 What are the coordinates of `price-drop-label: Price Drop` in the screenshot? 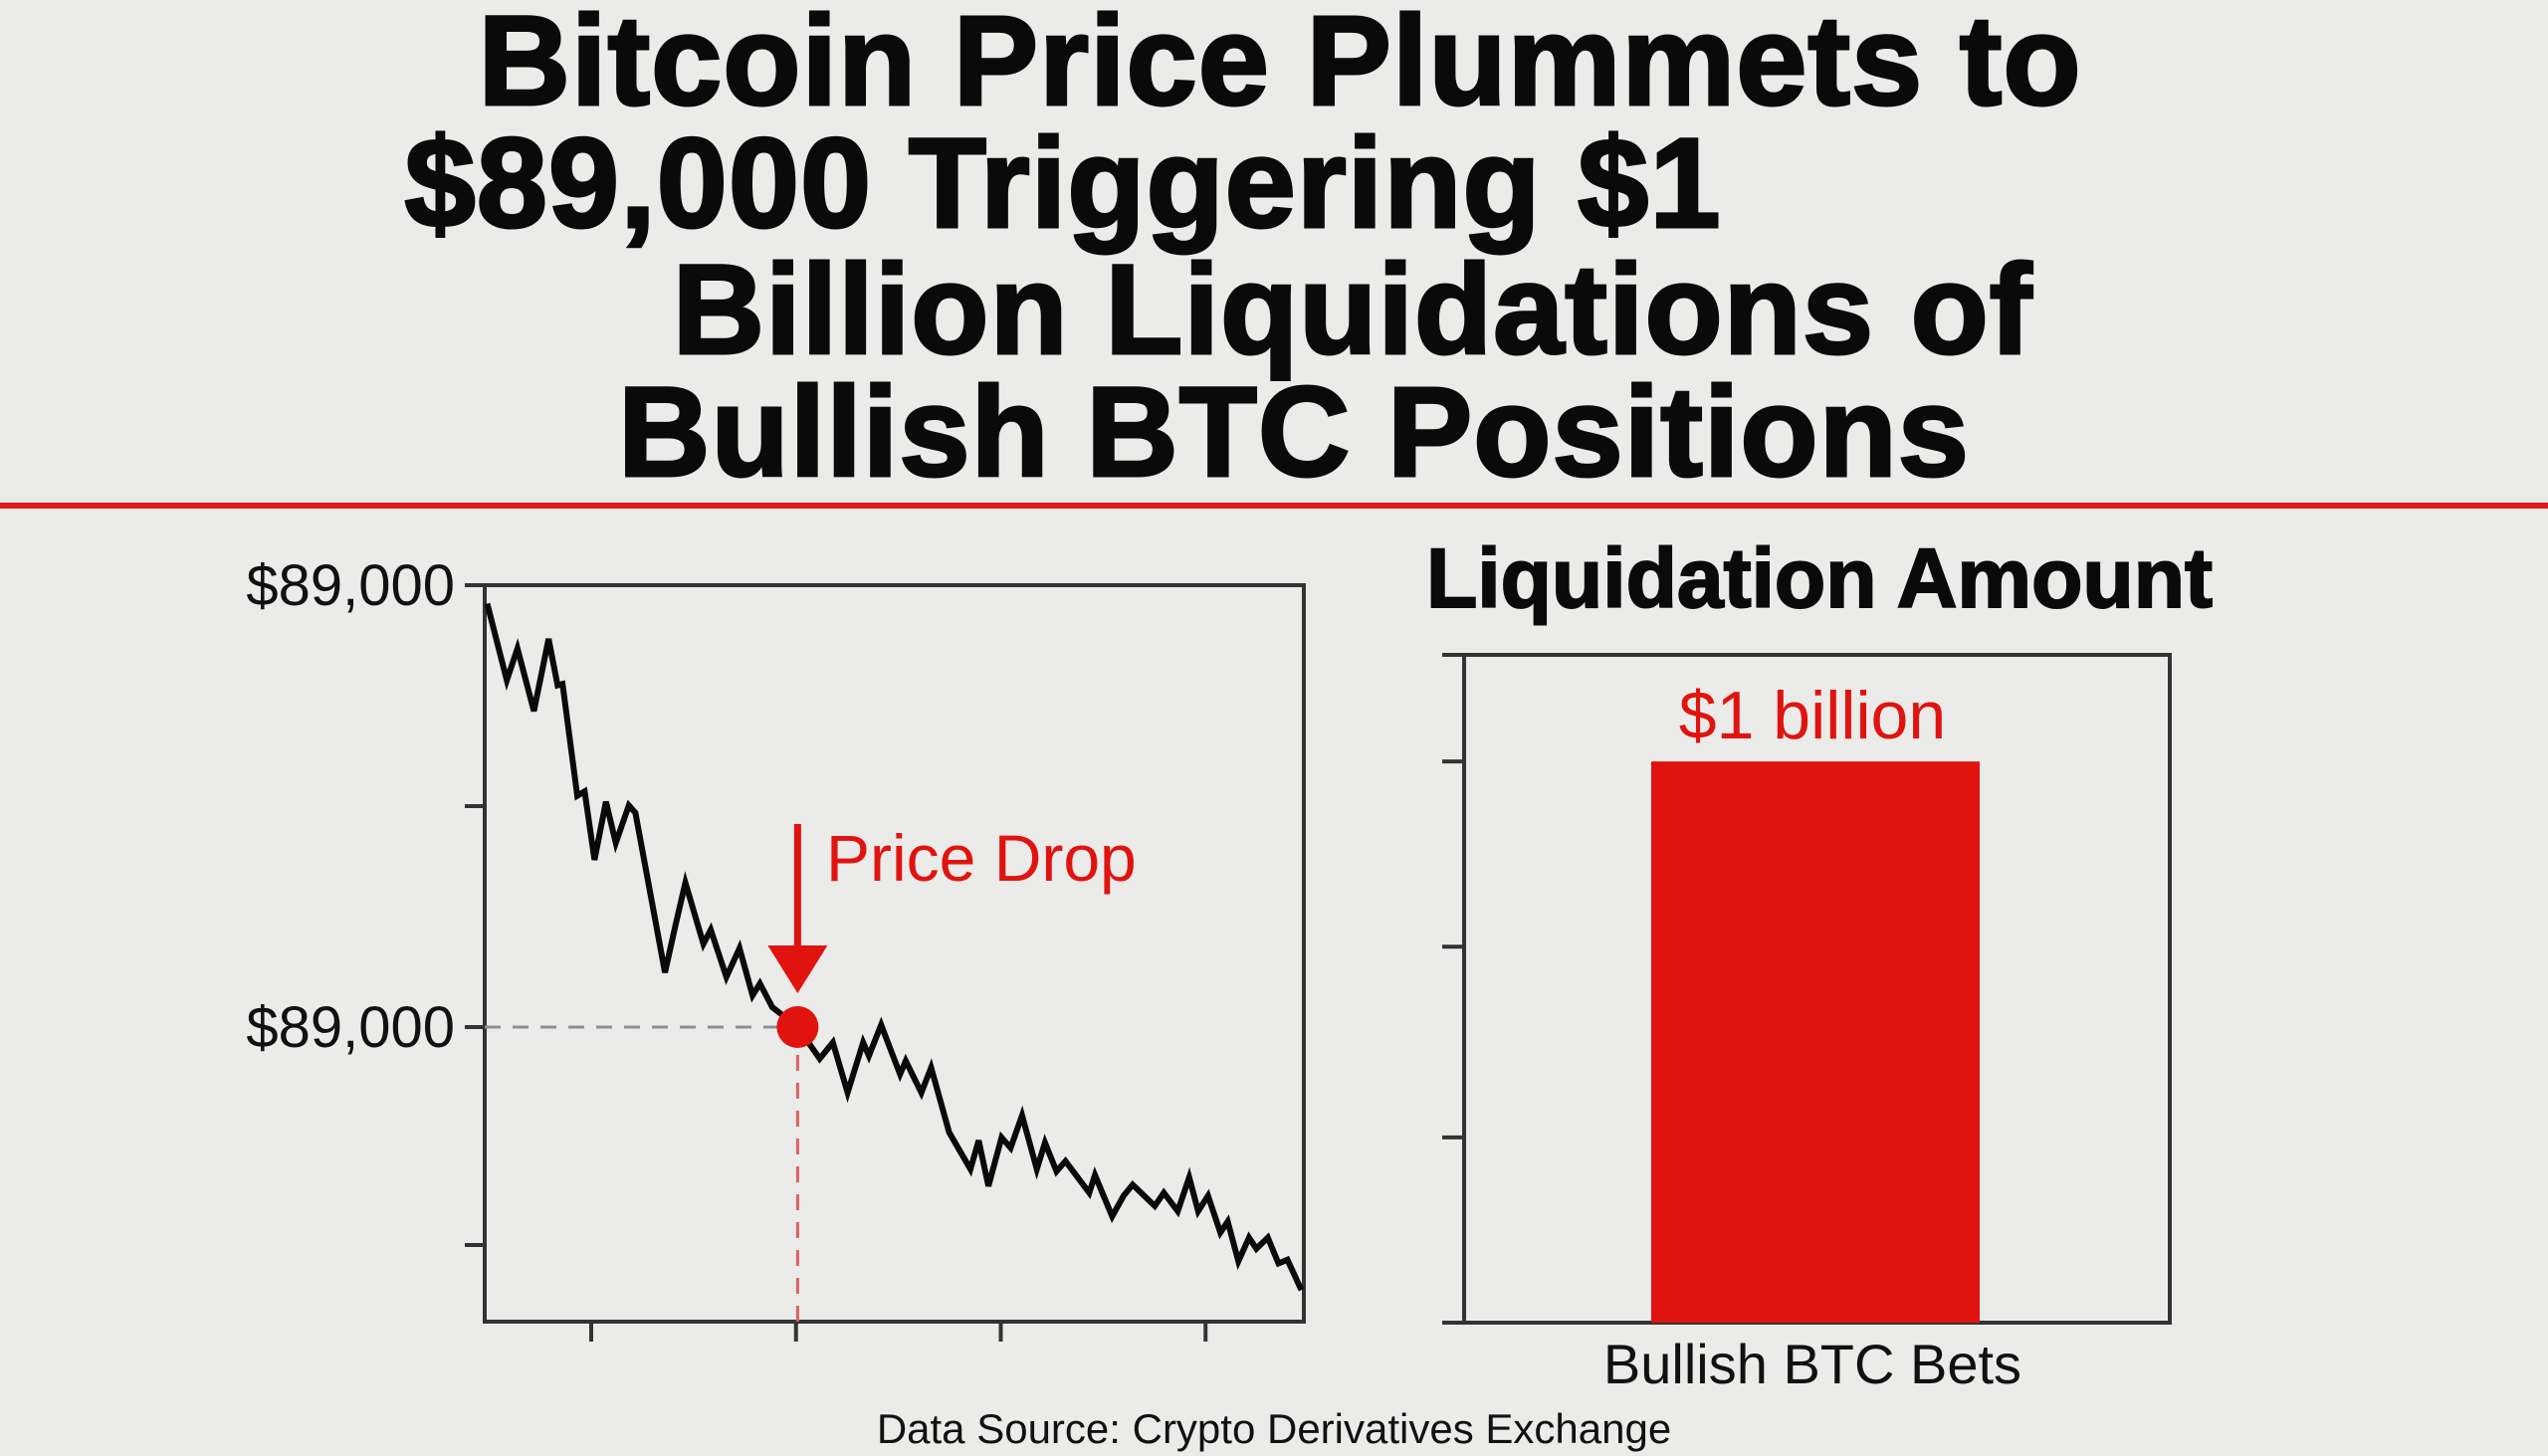 It's located at (981, 858).